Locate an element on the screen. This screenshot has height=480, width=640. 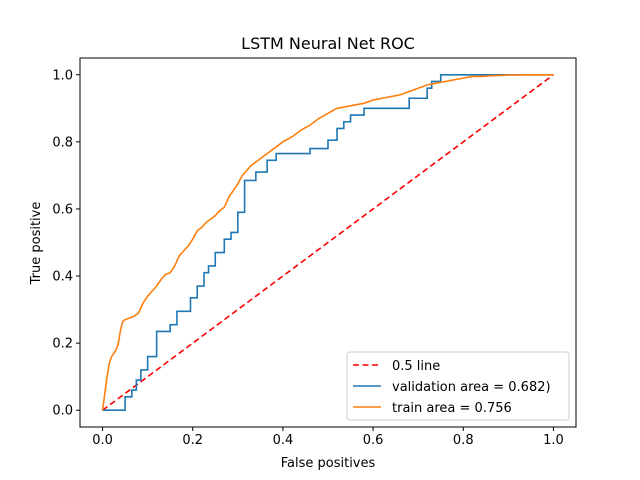
x-tick-label: 0.8 is located at coordinates (463, 440).